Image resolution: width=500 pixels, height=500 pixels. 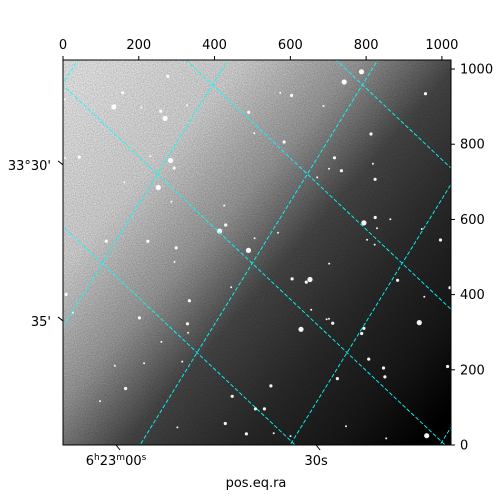 What do you see at coordinates (116, 461) in the screenshot?
I see `ra-tick-label: 6h23m00s` at bounding box center [116, 461].